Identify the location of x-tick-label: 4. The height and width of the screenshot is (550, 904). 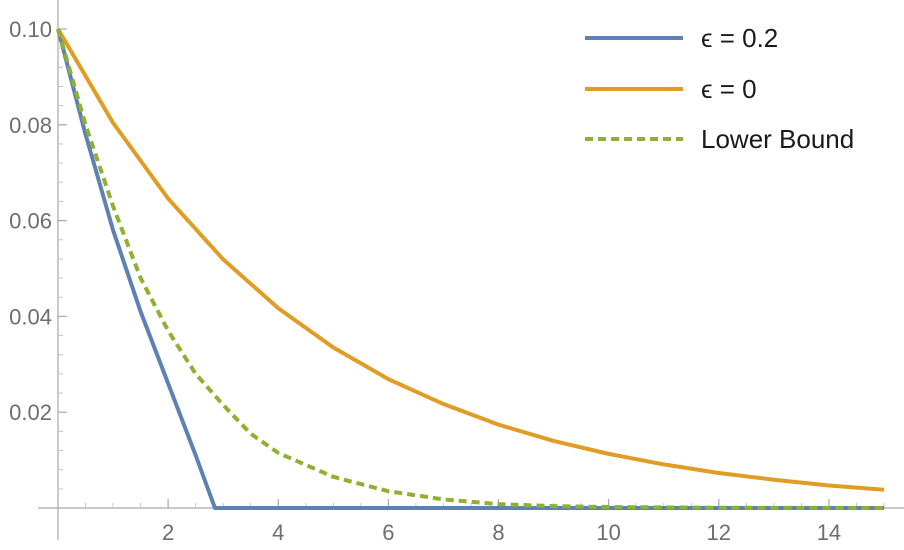
(278, 532).